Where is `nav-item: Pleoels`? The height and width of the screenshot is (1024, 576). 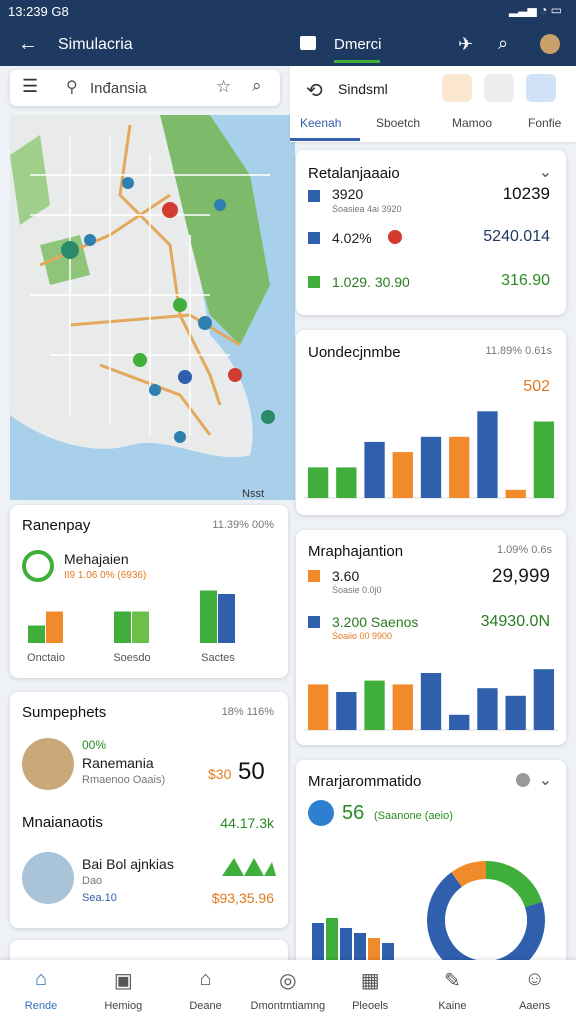
nav-item: Pleoels is located at coordinates (370, 1006).